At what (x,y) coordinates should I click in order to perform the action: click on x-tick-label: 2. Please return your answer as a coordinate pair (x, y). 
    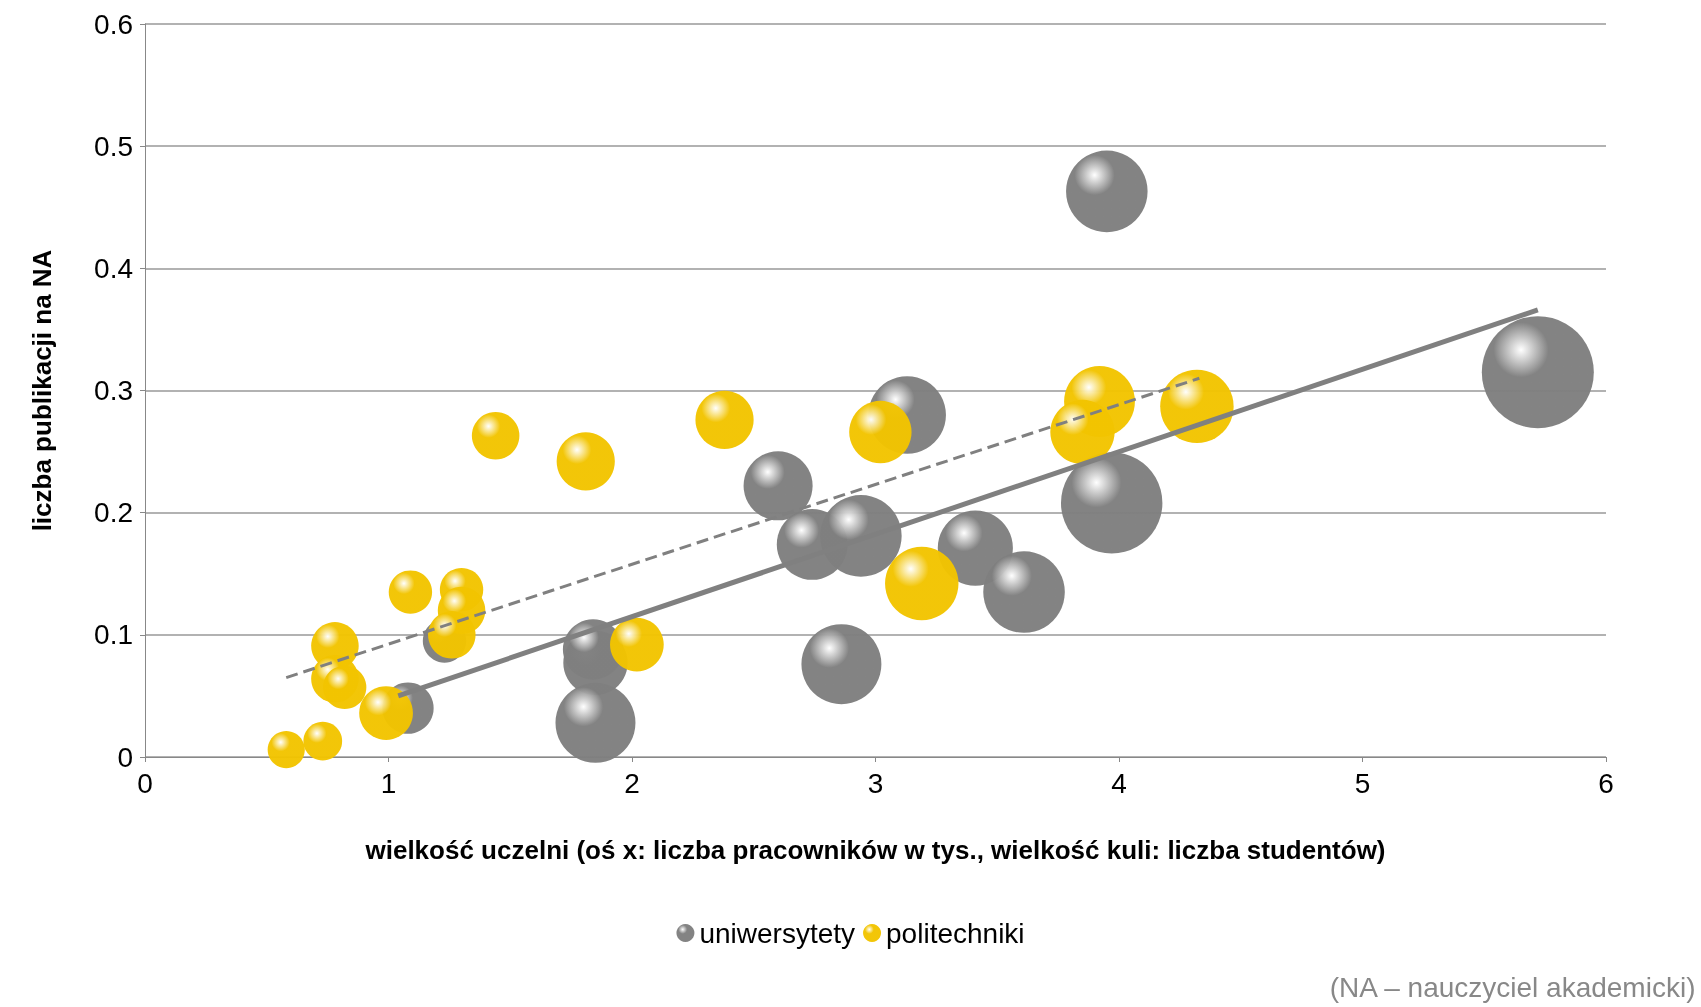
    Looking at the image, I should click on (632, 783).